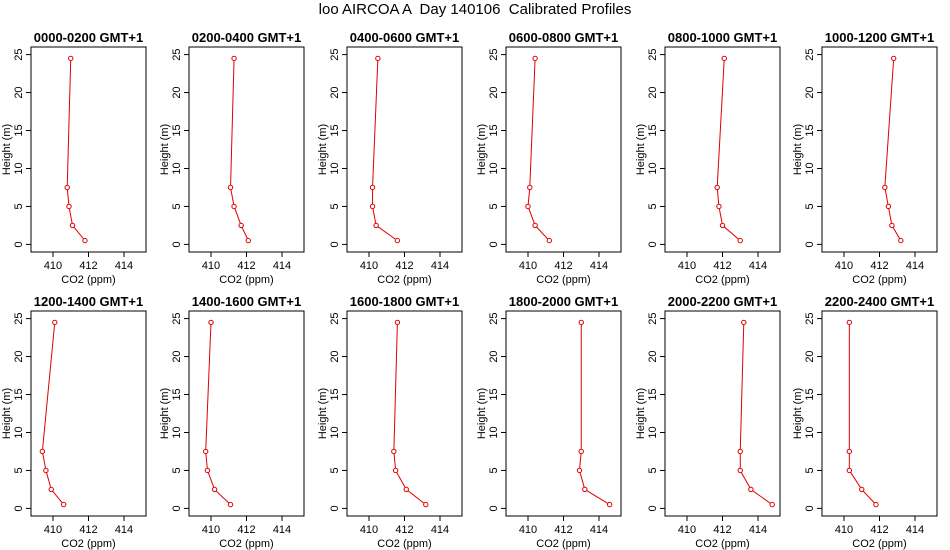 The image size is (950, 550). Describe the element at coordinates (879, 37) in the screenshot. I see `panel-title: 1000-1200 GMT+1` at that location.